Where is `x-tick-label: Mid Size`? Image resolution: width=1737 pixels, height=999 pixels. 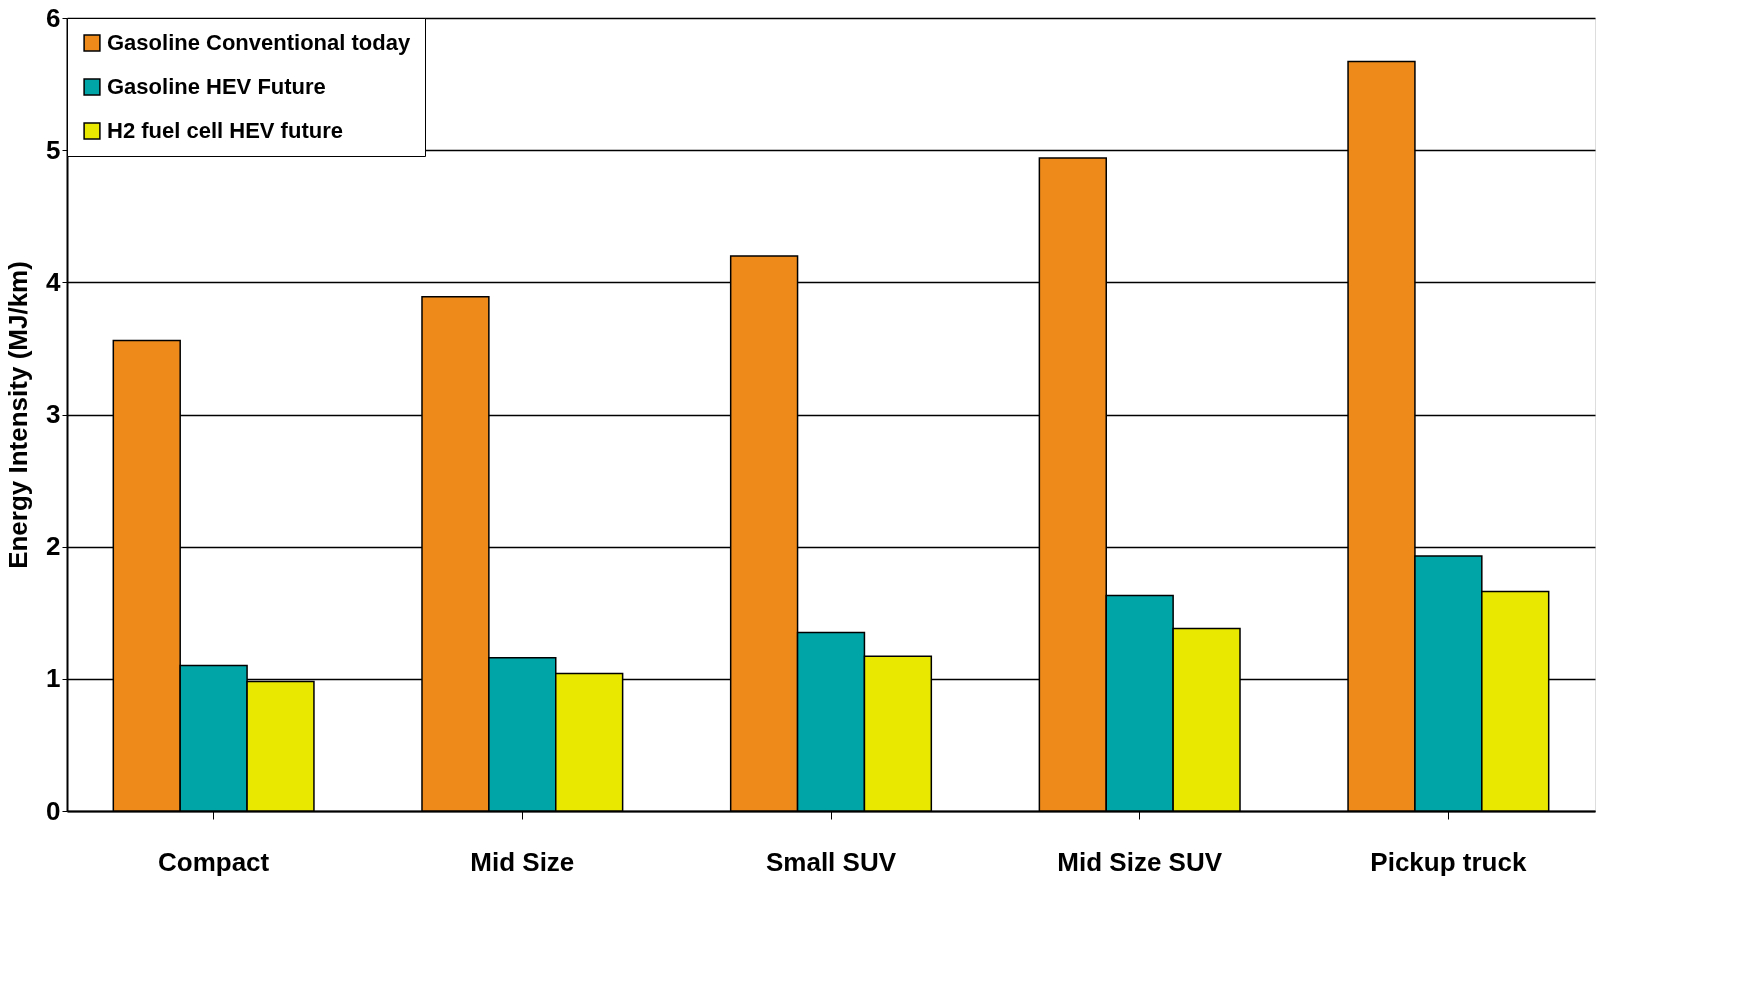
x-tick-label: Mid Size is located at coordinates (522, 861).